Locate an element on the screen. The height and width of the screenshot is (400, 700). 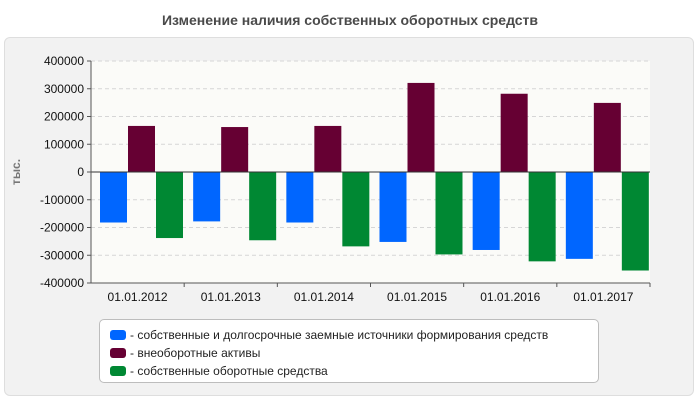
x-tick-label: 01.01.2015 is located at coordinates (417, 297).